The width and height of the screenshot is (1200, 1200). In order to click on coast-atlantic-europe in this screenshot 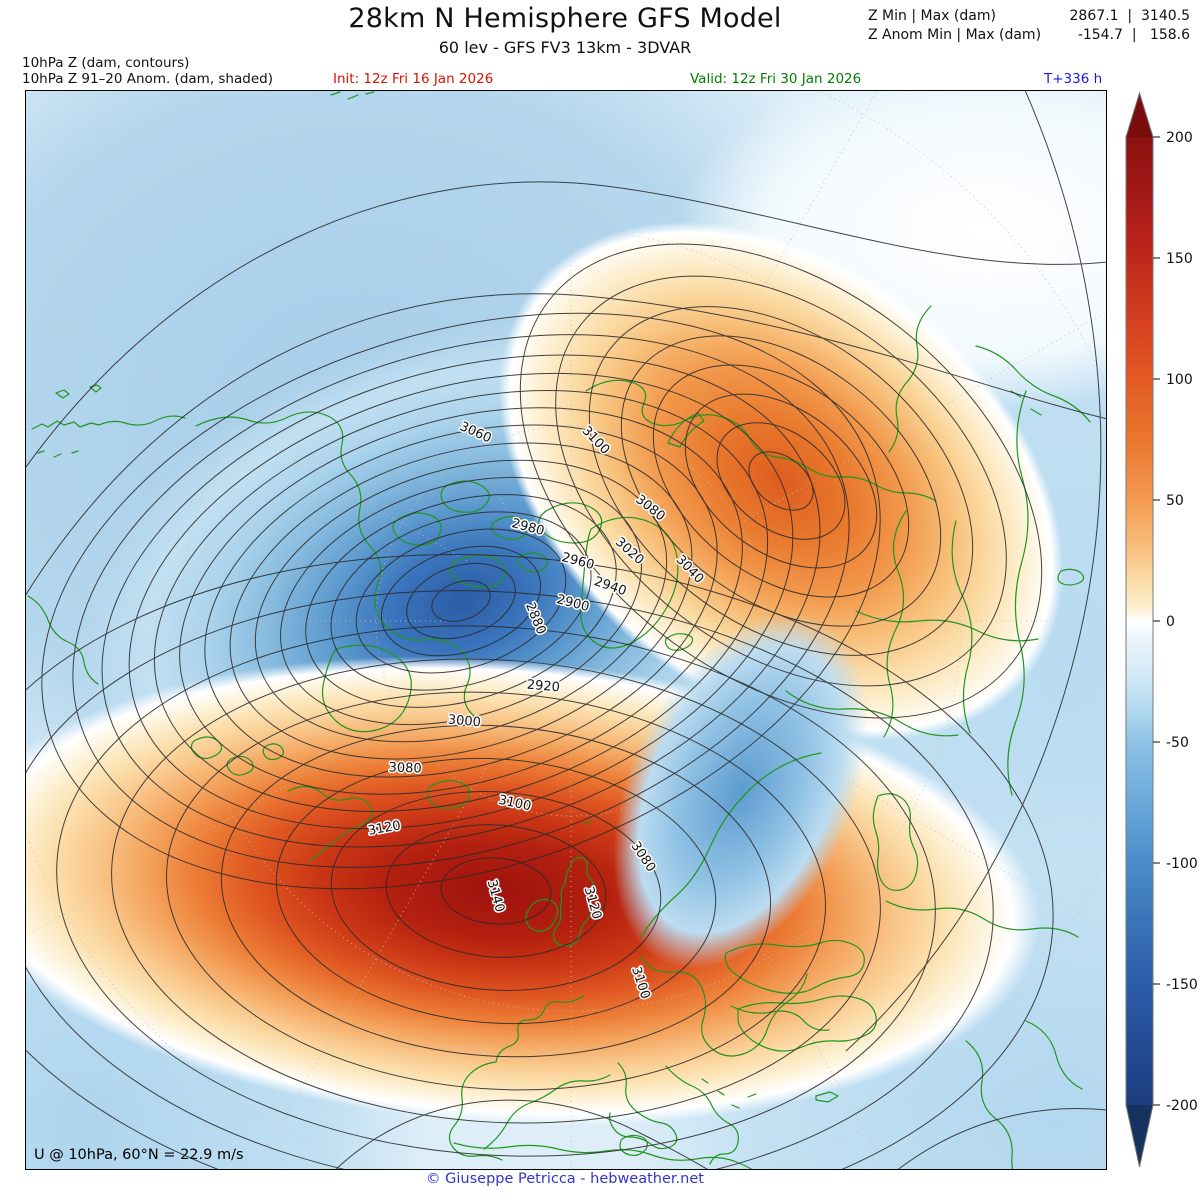, I will do `click(516, 1078)`.